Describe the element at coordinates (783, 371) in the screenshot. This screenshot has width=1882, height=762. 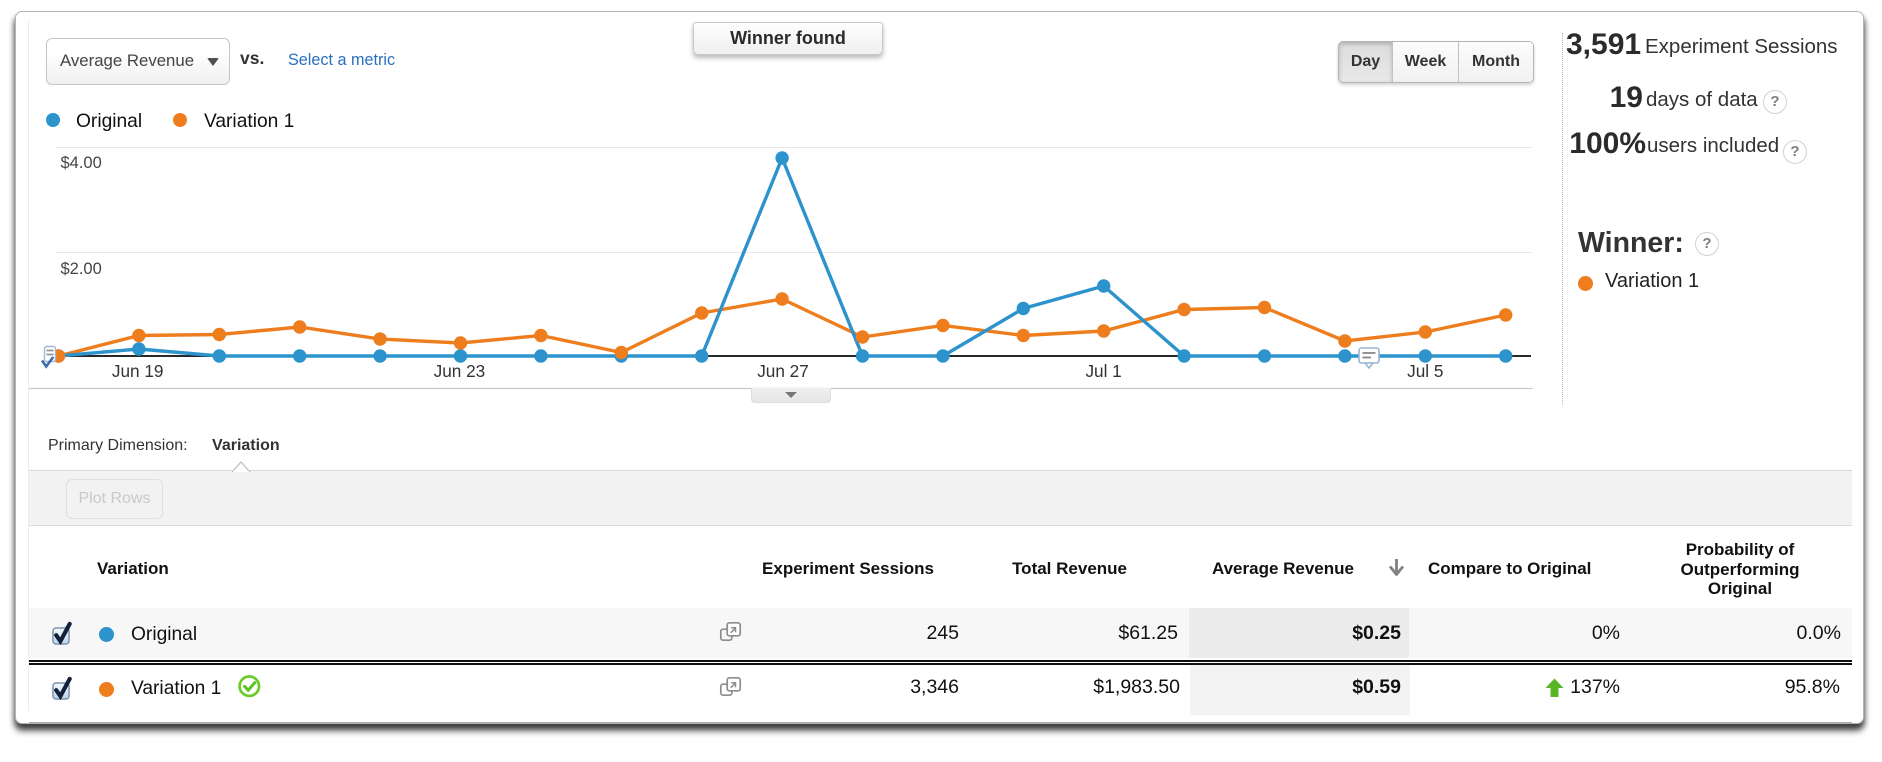
I see `svg-text: Jun 27` at that location.